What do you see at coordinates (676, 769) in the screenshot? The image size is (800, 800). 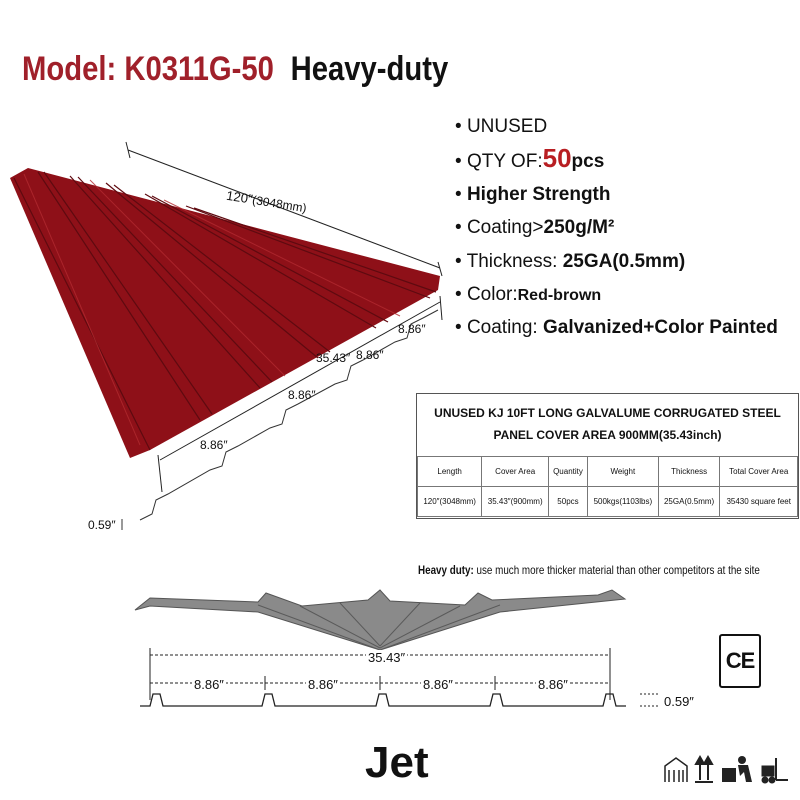 I see `warehouse-icon` at bounding box center [676, 769].